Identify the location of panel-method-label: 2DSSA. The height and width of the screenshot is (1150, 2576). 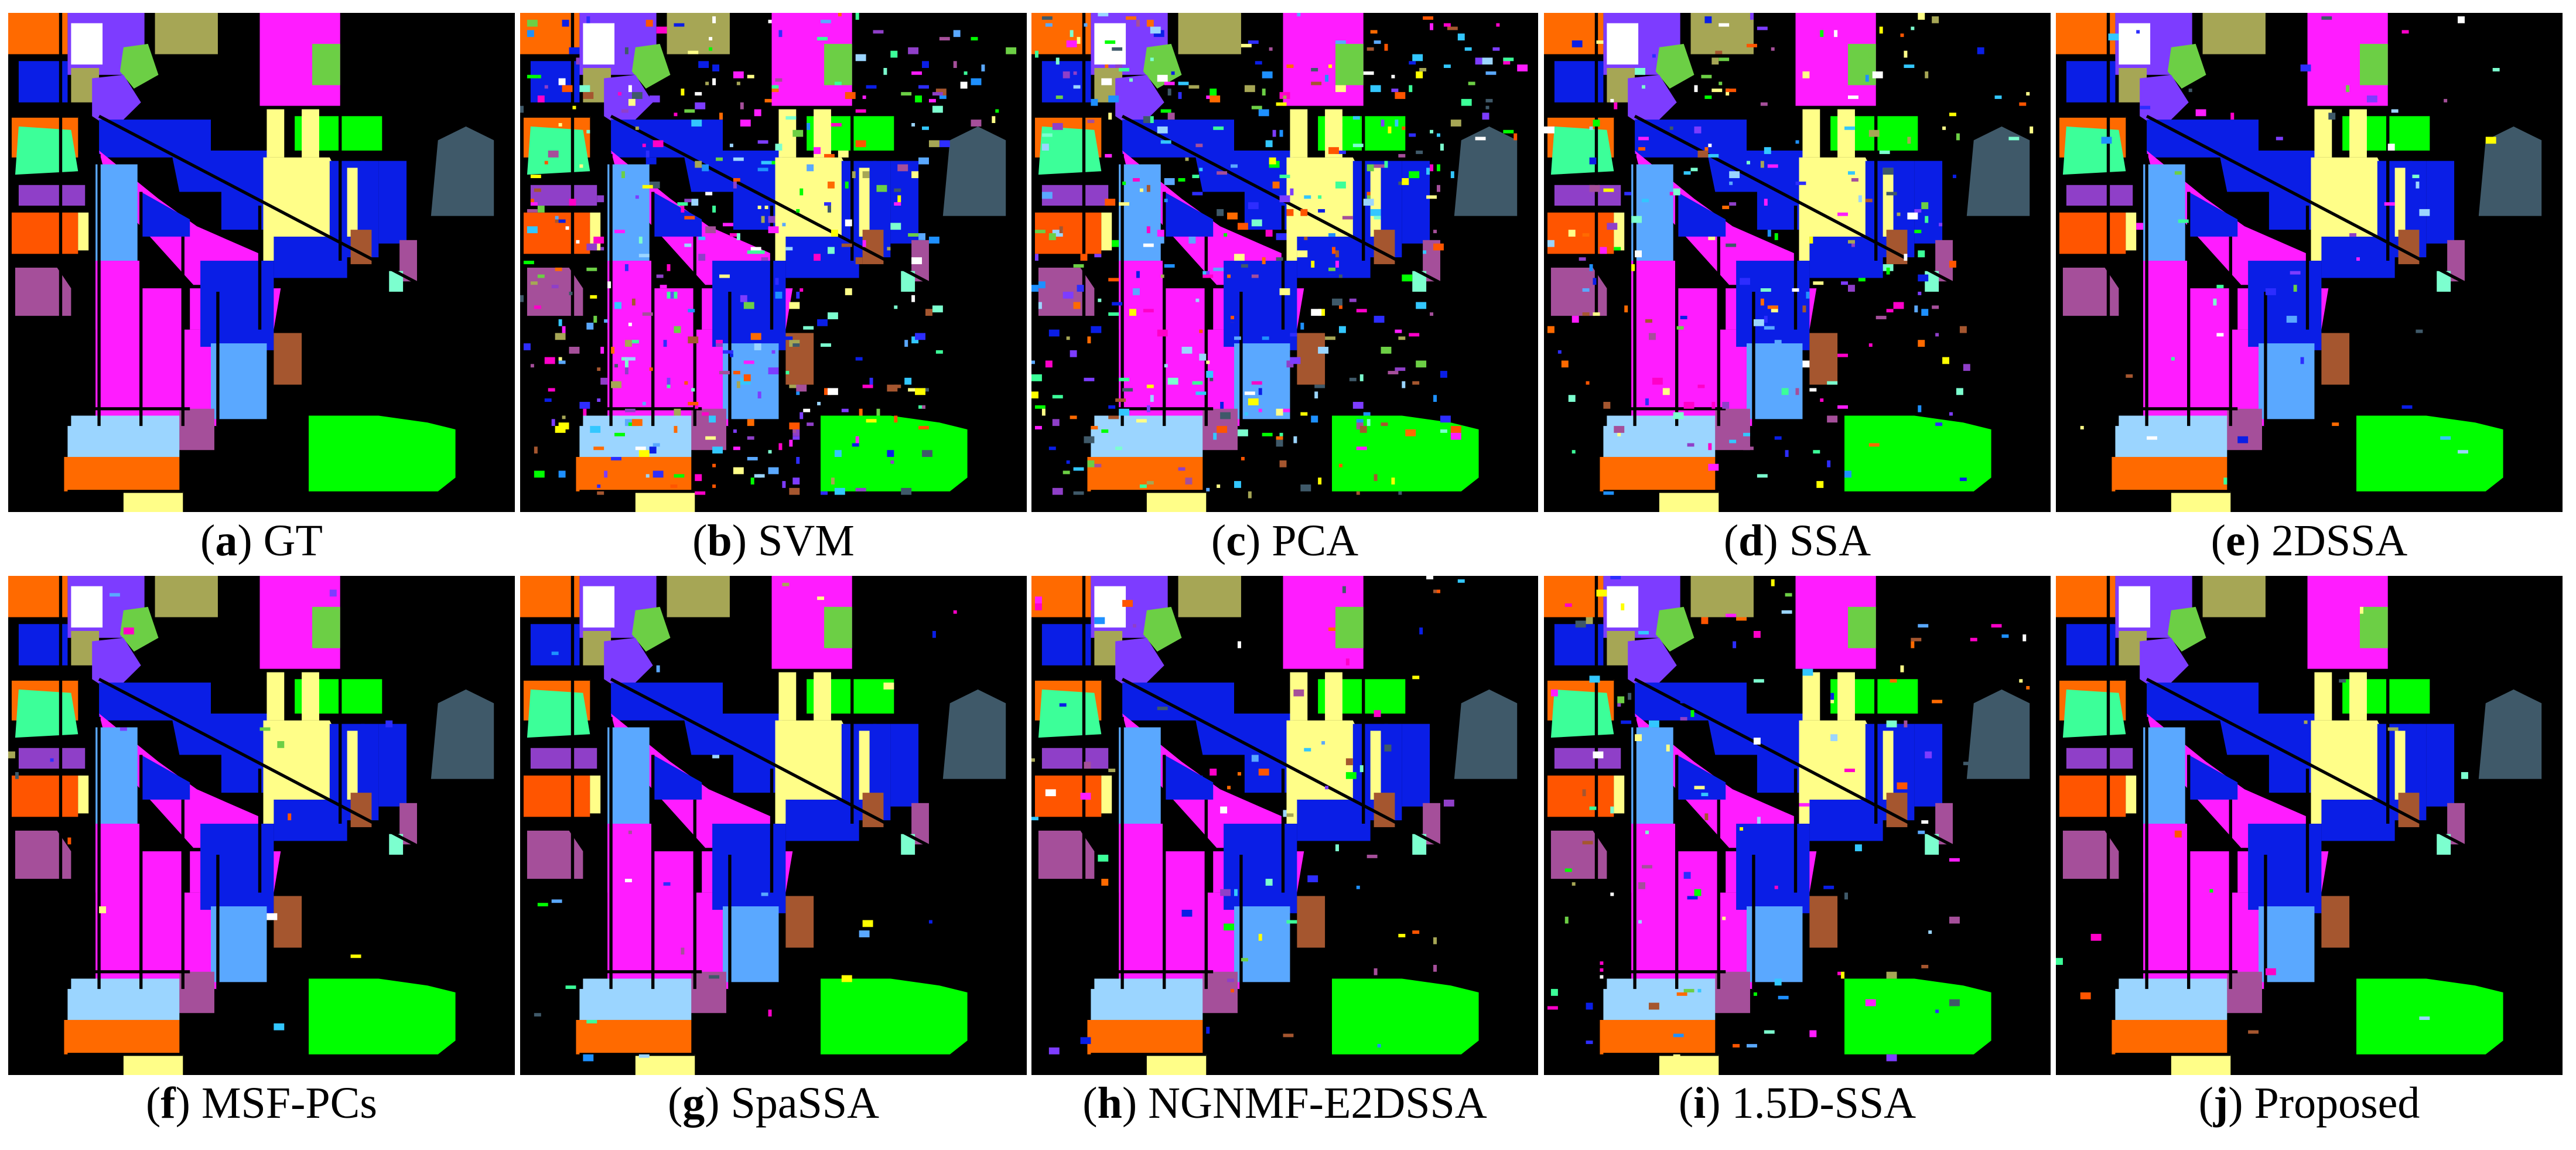
(2339, 540).